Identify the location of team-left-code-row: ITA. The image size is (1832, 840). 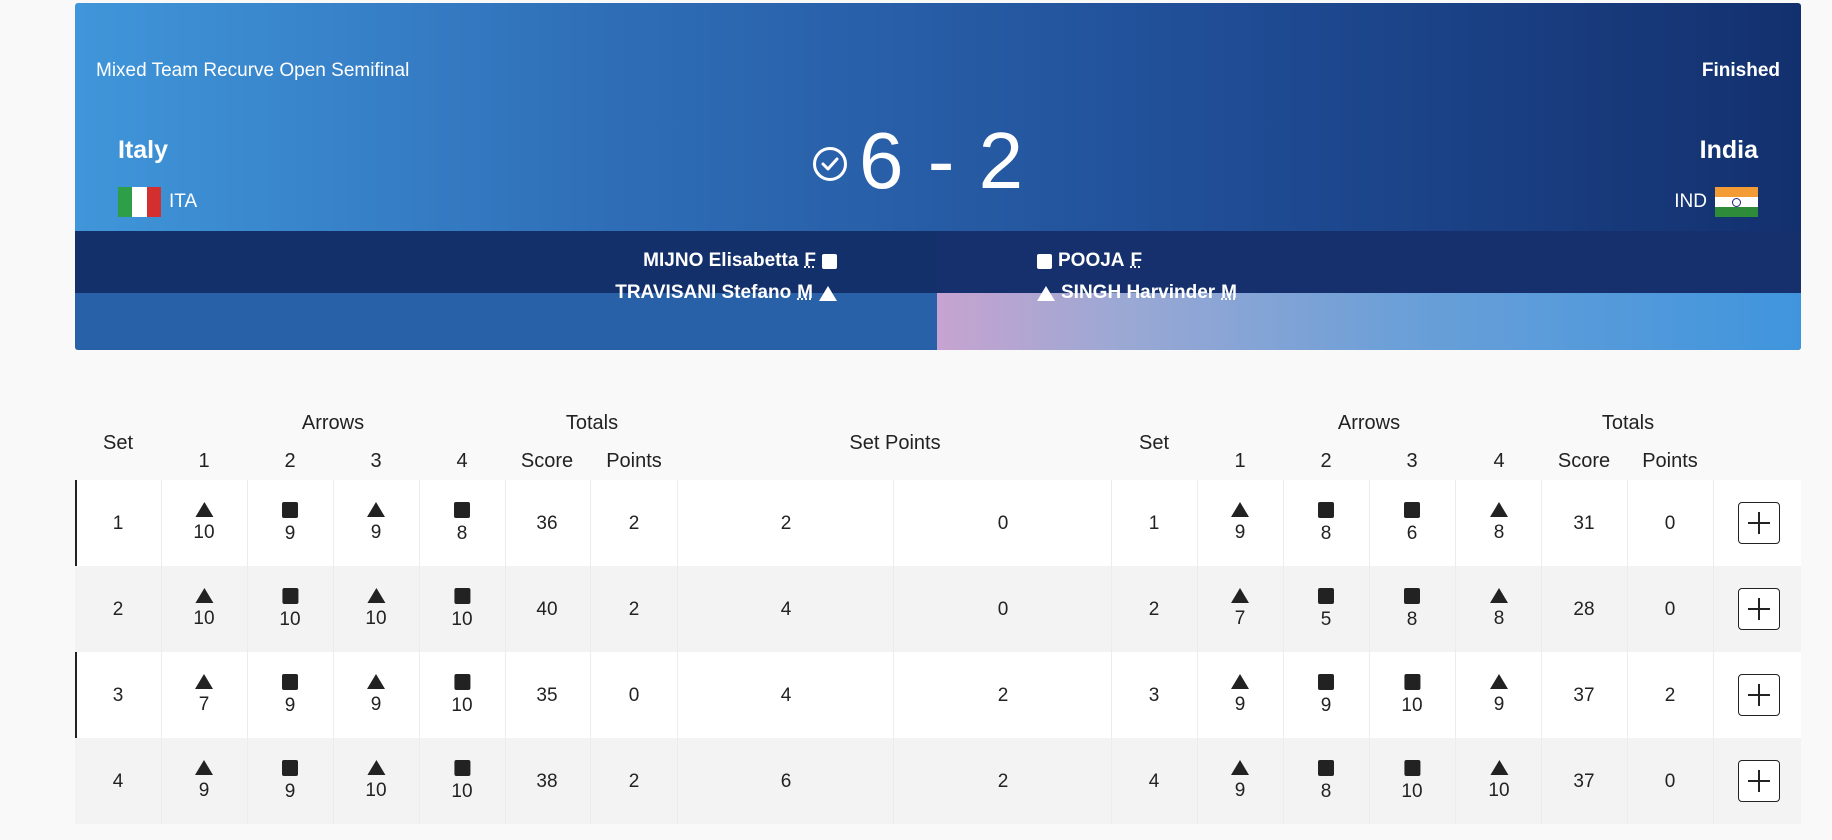
(157, 202).